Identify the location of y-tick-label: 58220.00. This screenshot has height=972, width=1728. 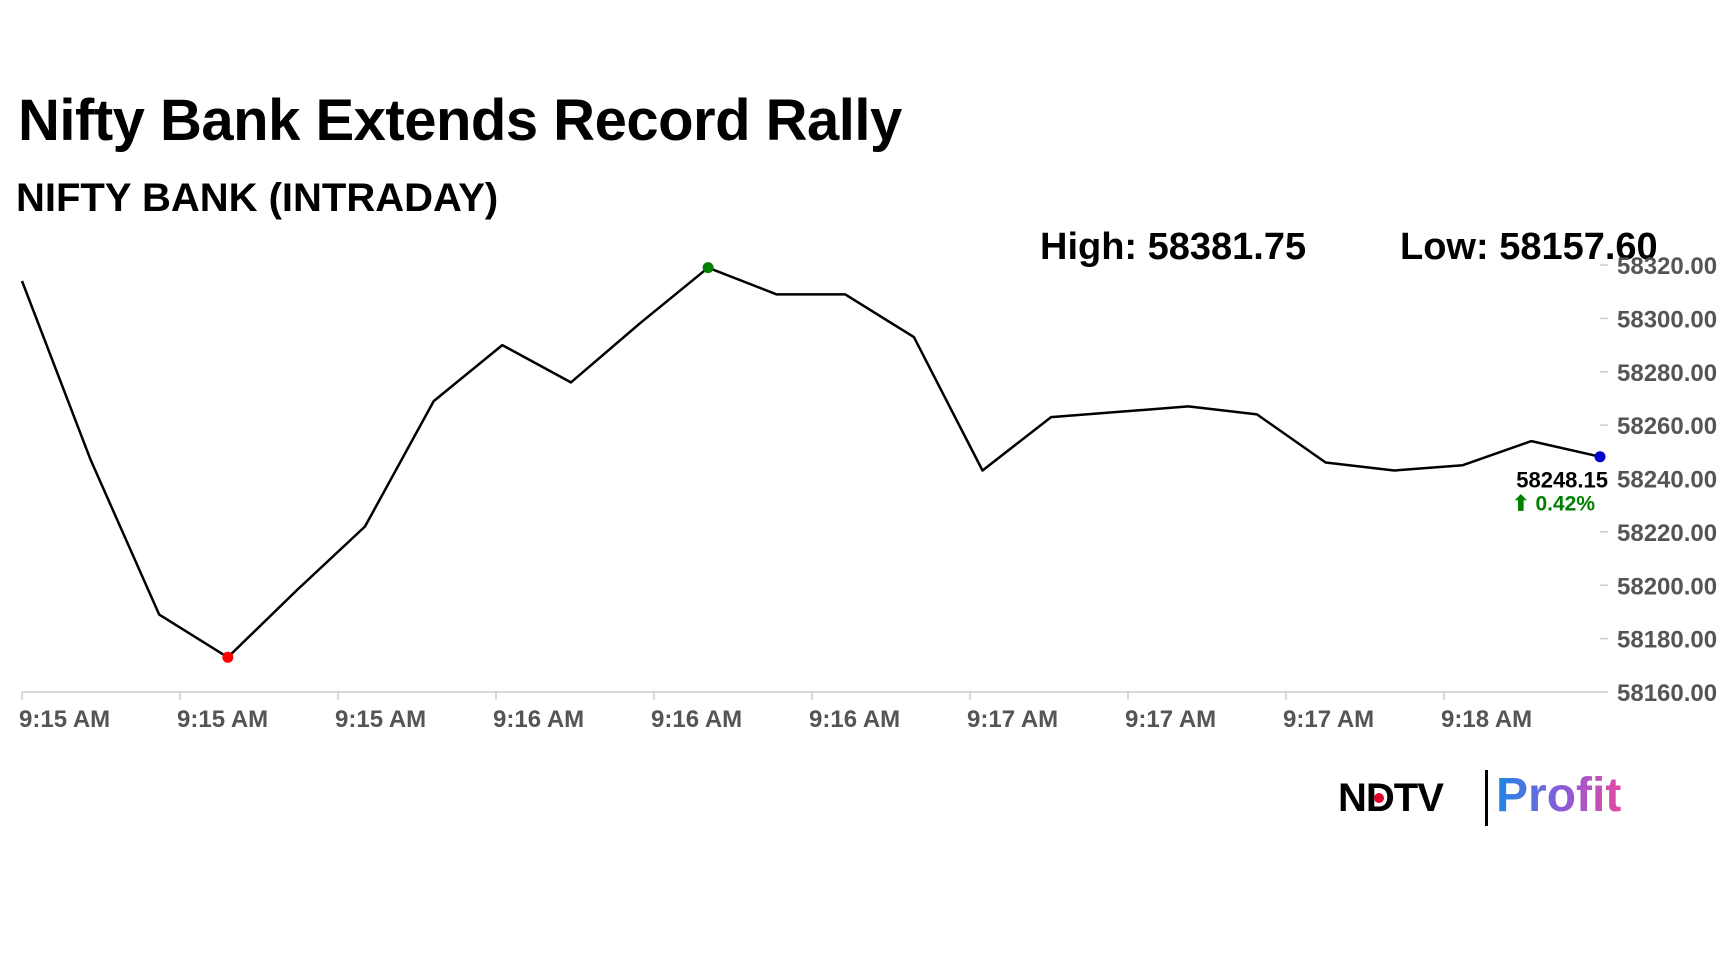
(1667, 533).